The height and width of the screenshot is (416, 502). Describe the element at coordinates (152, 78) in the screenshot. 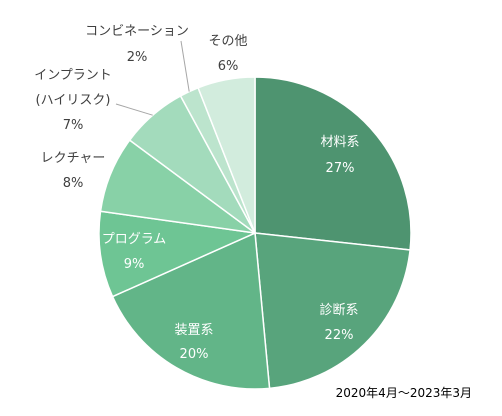

I see `leader-lines` at that location.